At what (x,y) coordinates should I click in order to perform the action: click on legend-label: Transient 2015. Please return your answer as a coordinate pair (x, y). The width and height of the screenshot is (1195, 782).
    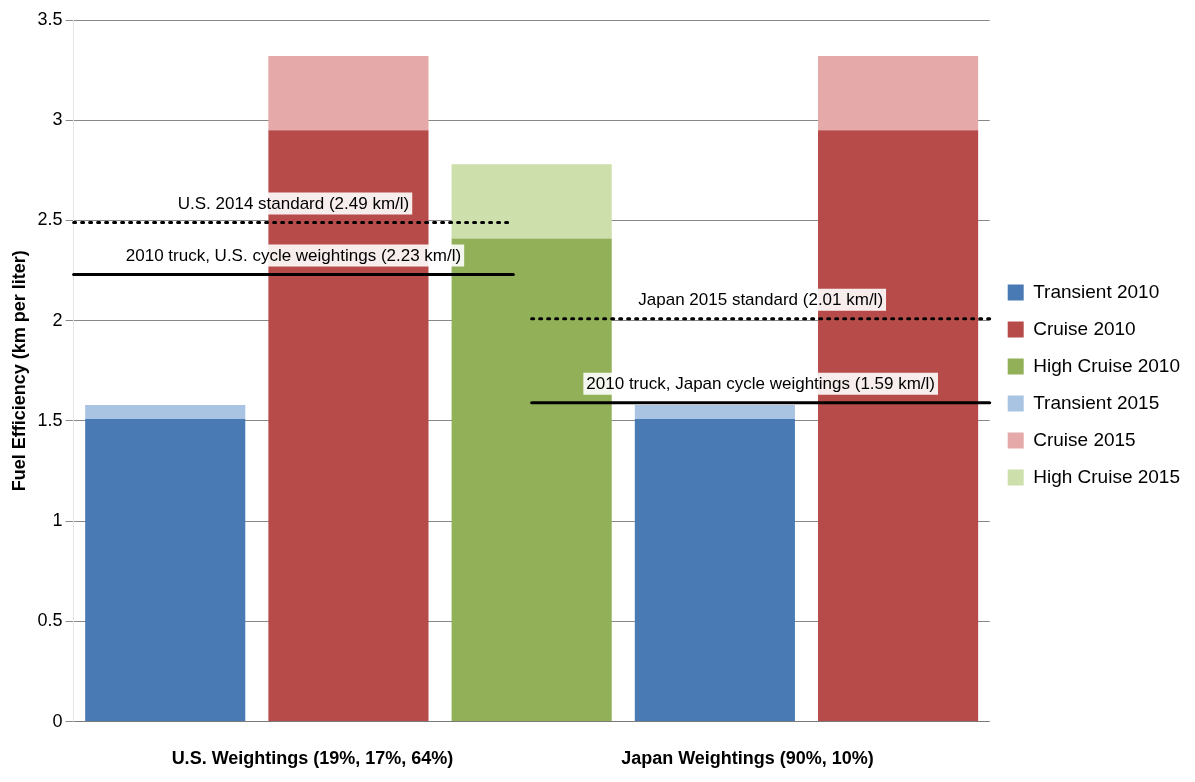
    Looking at the image, I should click on (1096, 402).